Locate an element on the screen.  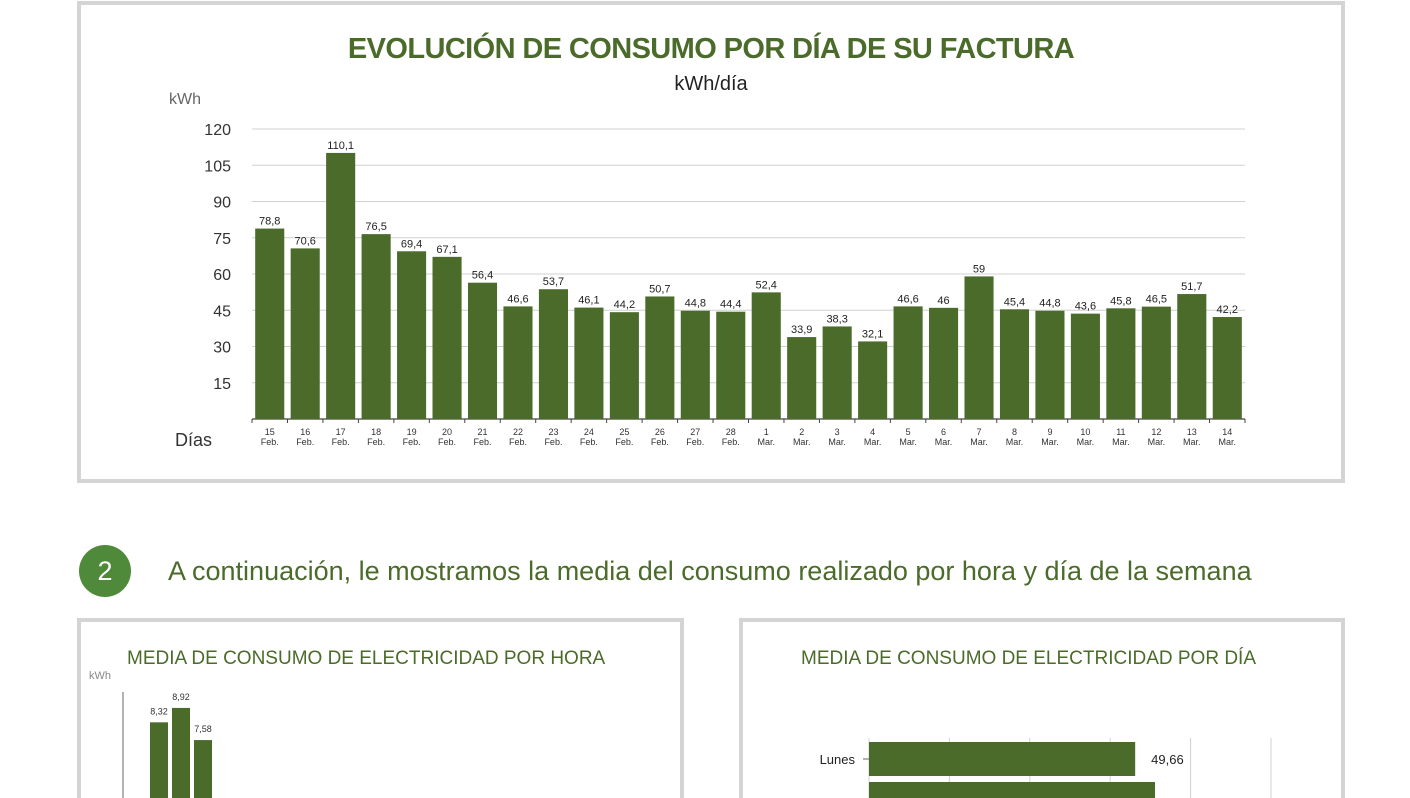
x-tick-label-day: 16 is located at coordinates (305, 432).